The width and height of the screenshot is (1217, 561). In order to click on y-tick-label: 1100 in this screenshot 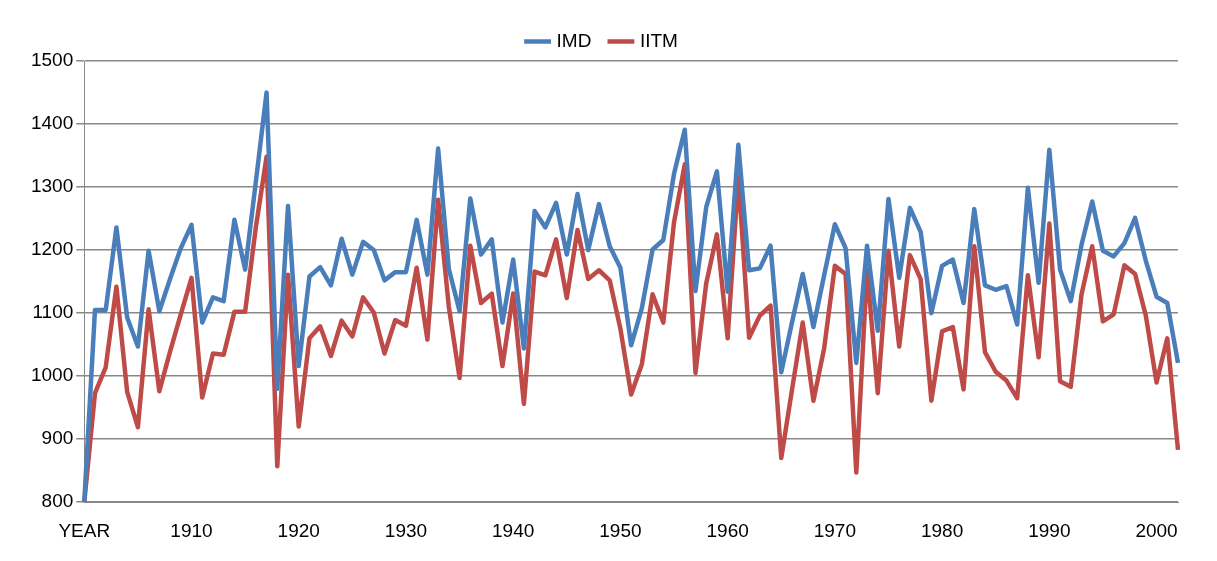, I will do `click(53, 312)`.